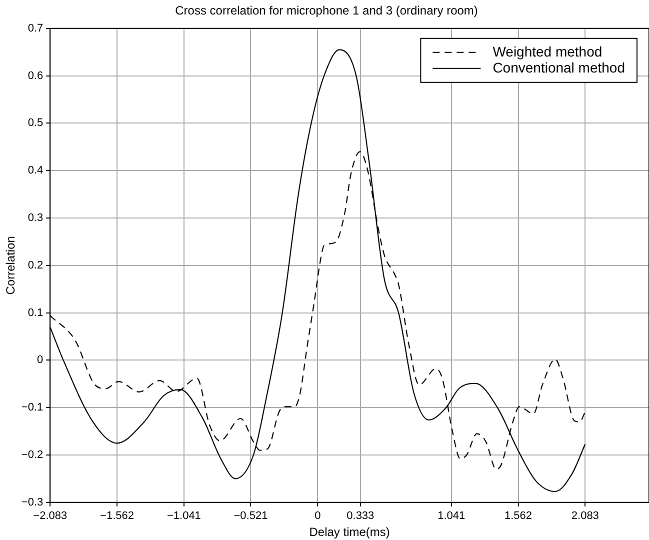 The width and height of the screenshot is (649, 540). I want to click on y-tick-label: −0.3, so click(32, 502).